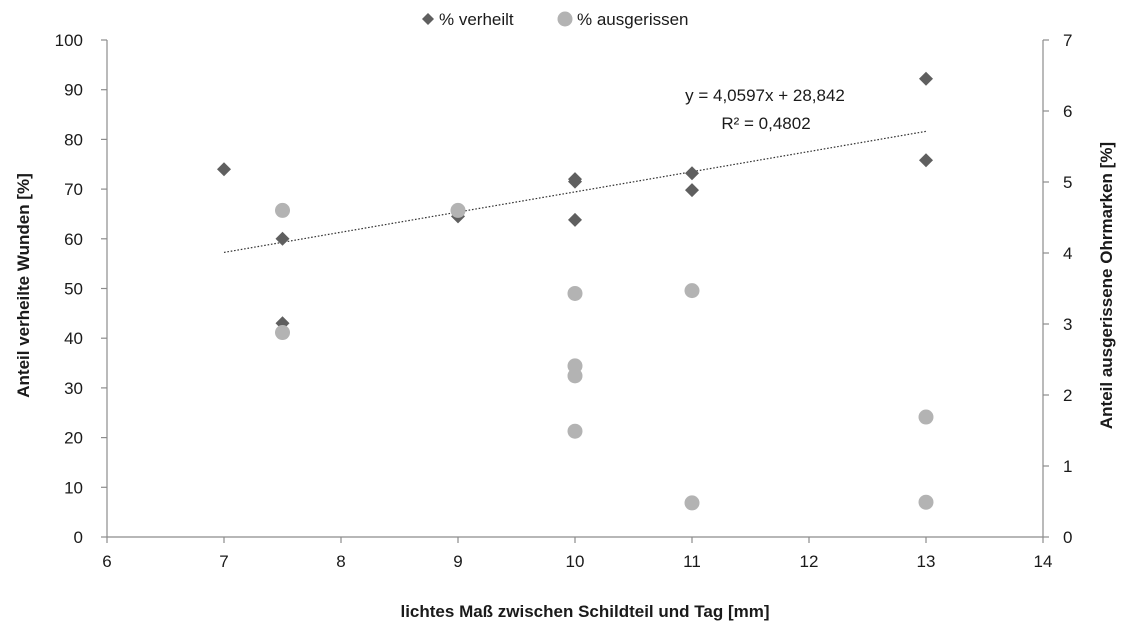 The width and height of the screenshot is (1125, 630). Describe the element at coordinates (1067, 395) in the screenshot. I see `y2-tick-label: 2` at that location.